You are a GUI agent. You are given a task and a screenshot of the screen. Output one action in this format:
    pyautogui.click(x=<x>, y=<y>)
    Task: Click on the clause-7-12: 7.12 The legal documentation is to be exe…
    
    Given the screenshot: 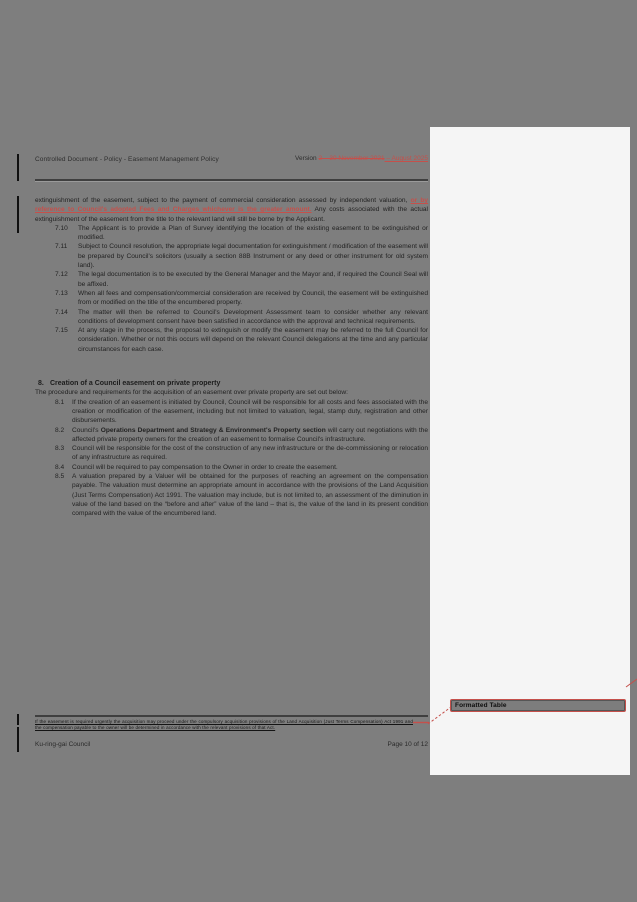 What is the action you would take?
    pyautogui.click(x=231, y=279)
    